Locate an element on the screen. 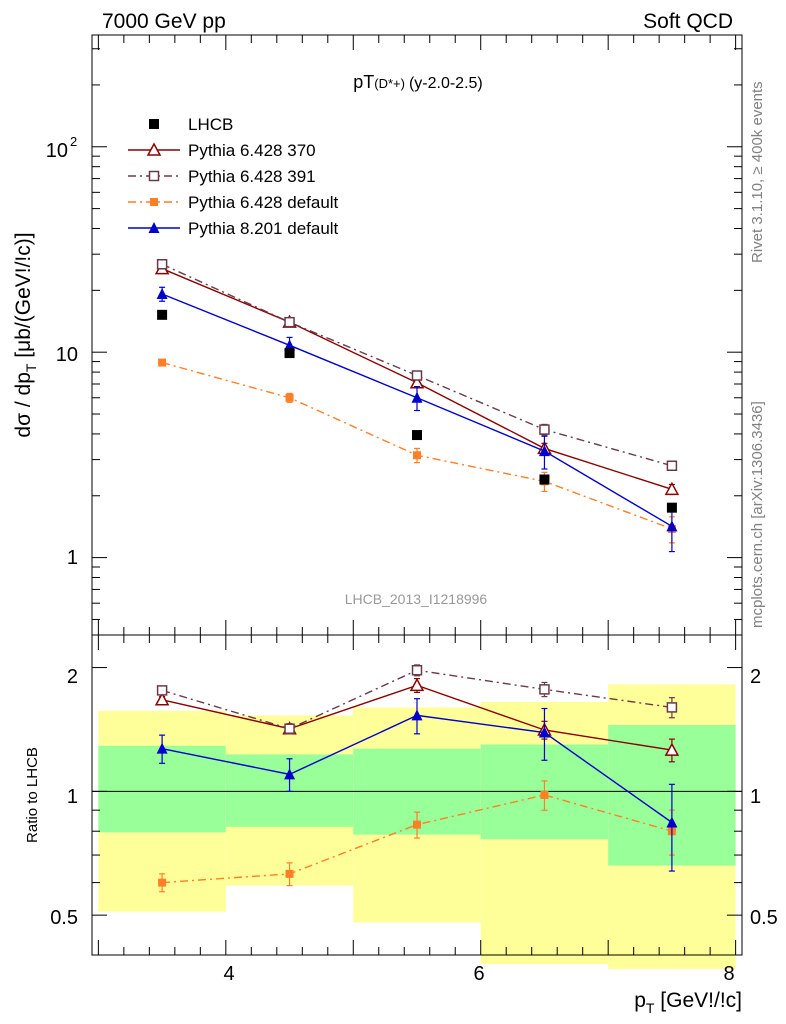  ratio-xlabel-sub: T is located at coordinates (650, 1008).